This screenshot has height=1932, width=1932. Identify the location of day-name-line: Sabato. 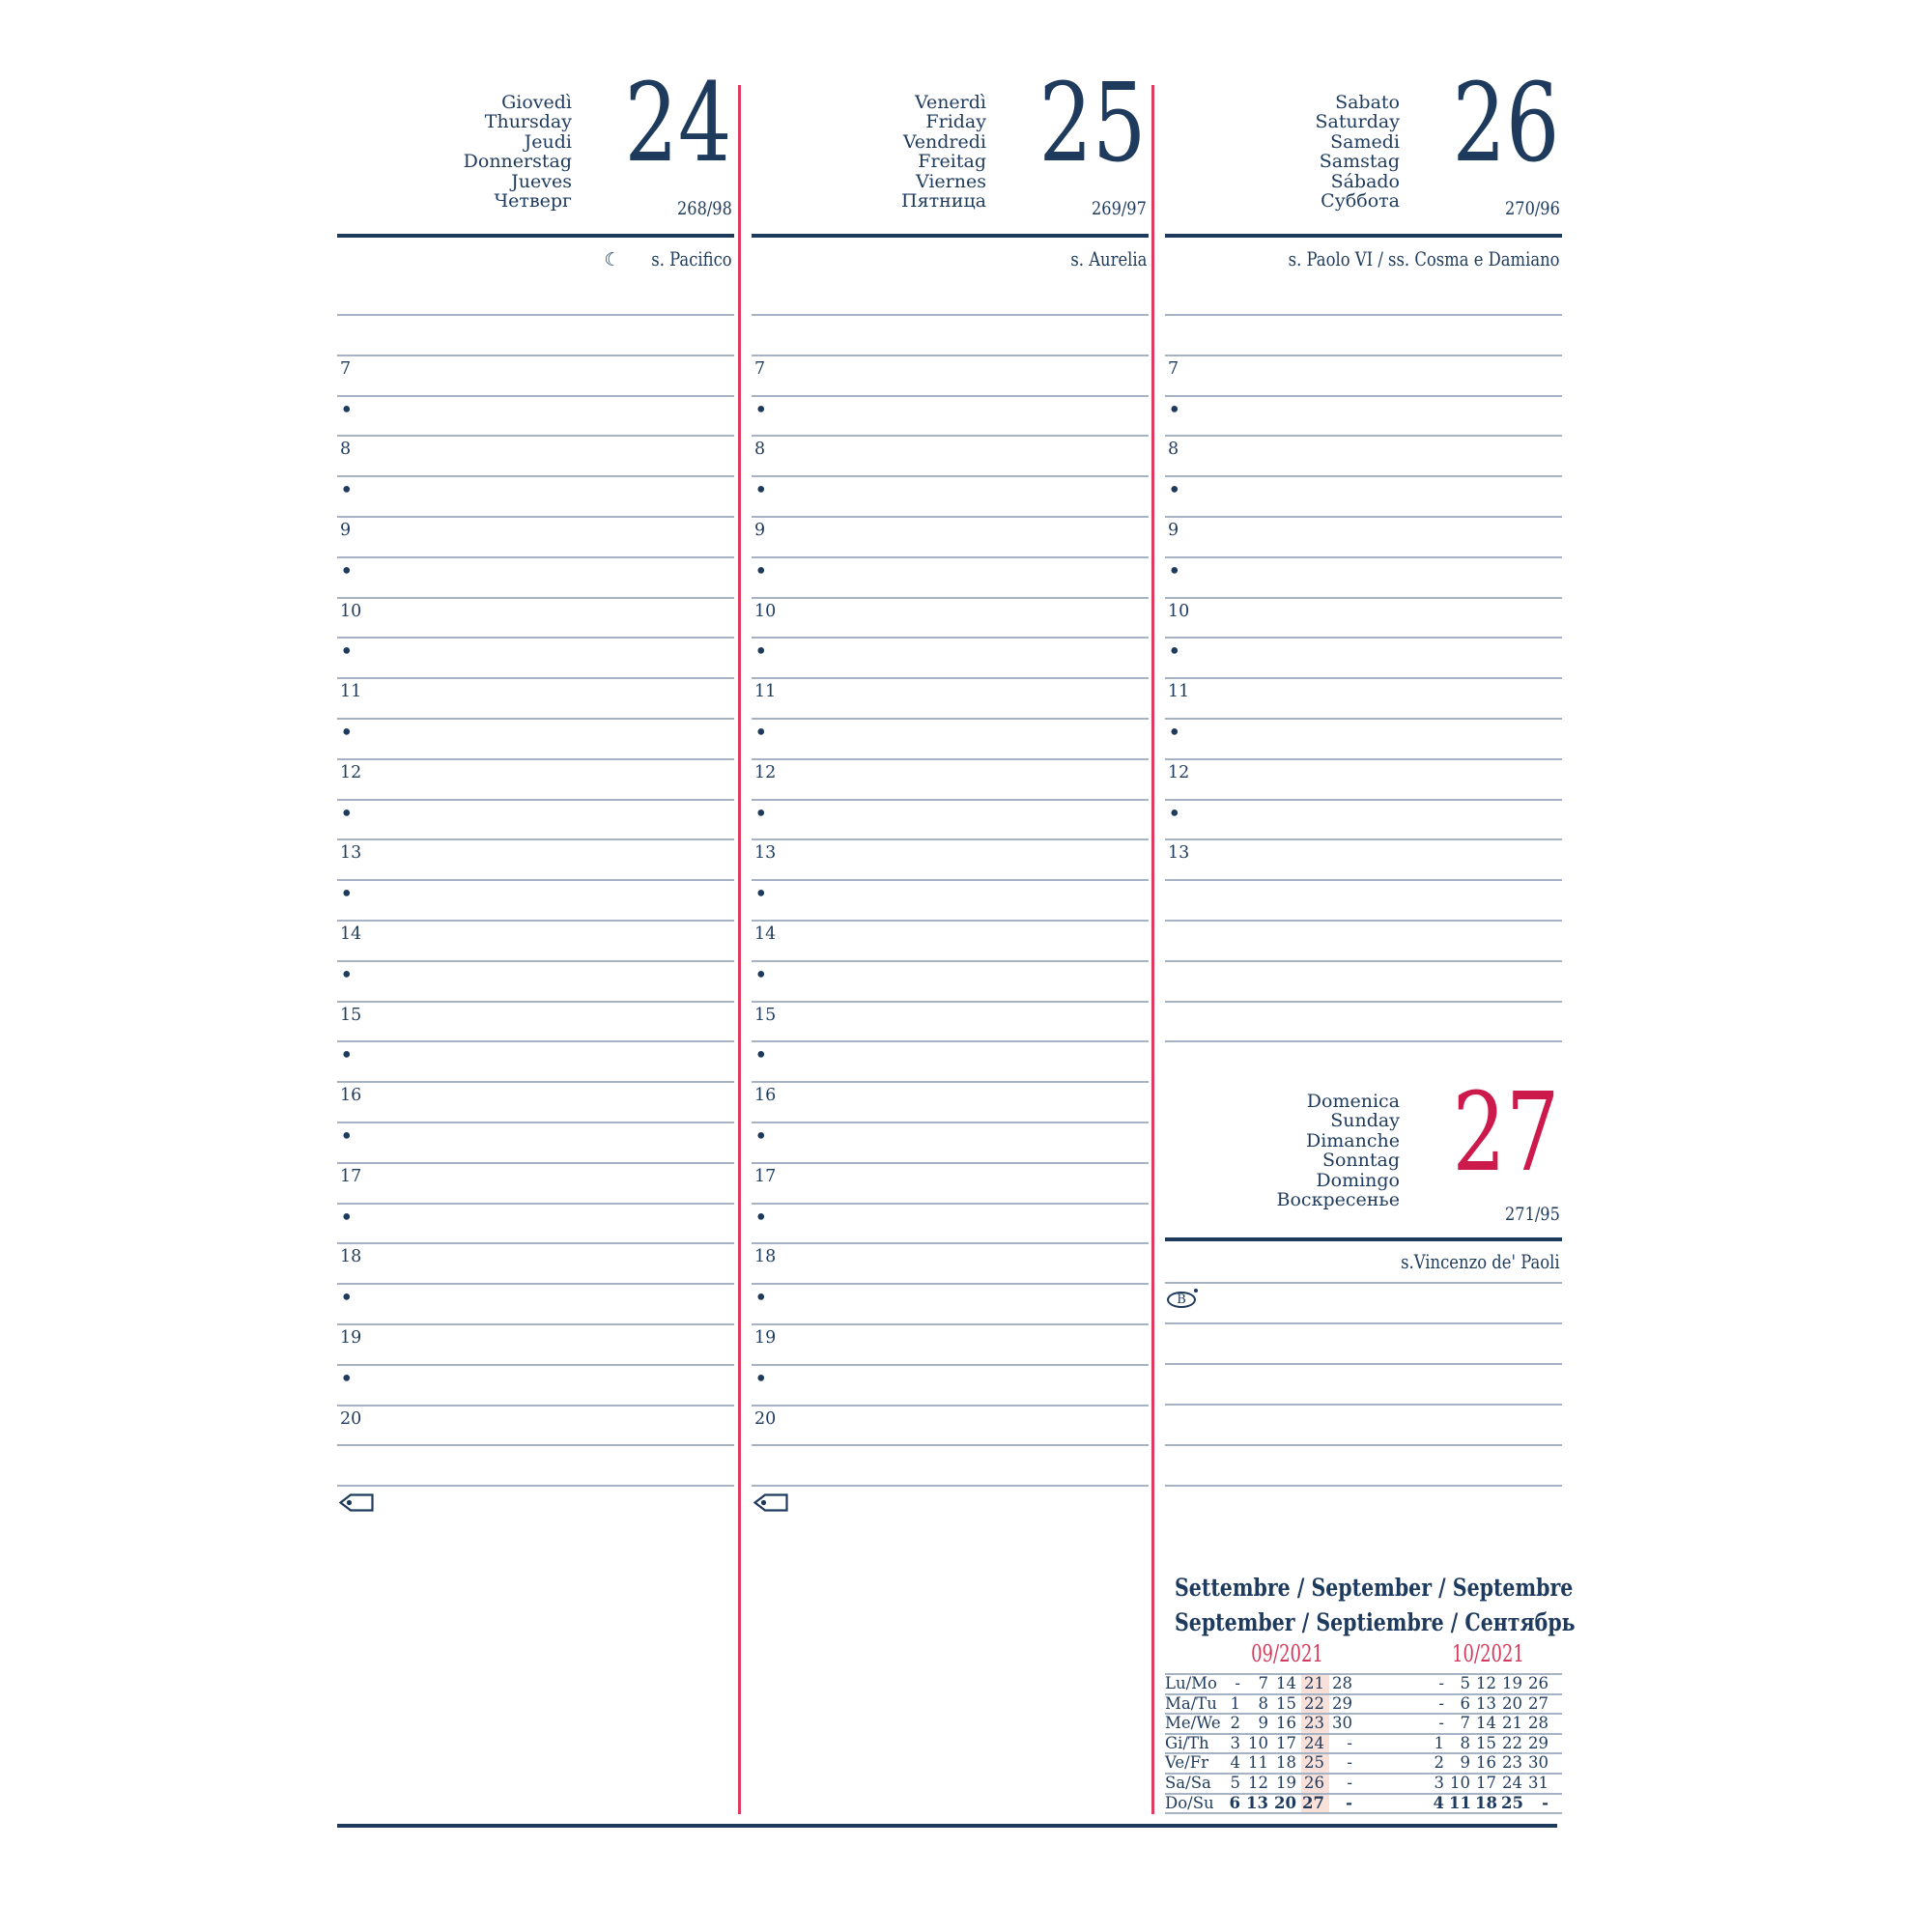
(1367, 102).